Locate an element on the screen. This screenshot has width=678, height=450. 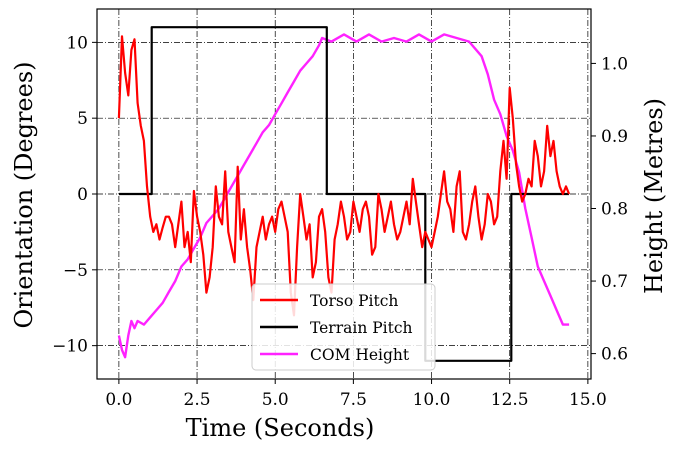
legend: Torso Pitch Terrain Pitch COM Height is located at coordinates (343, 327).